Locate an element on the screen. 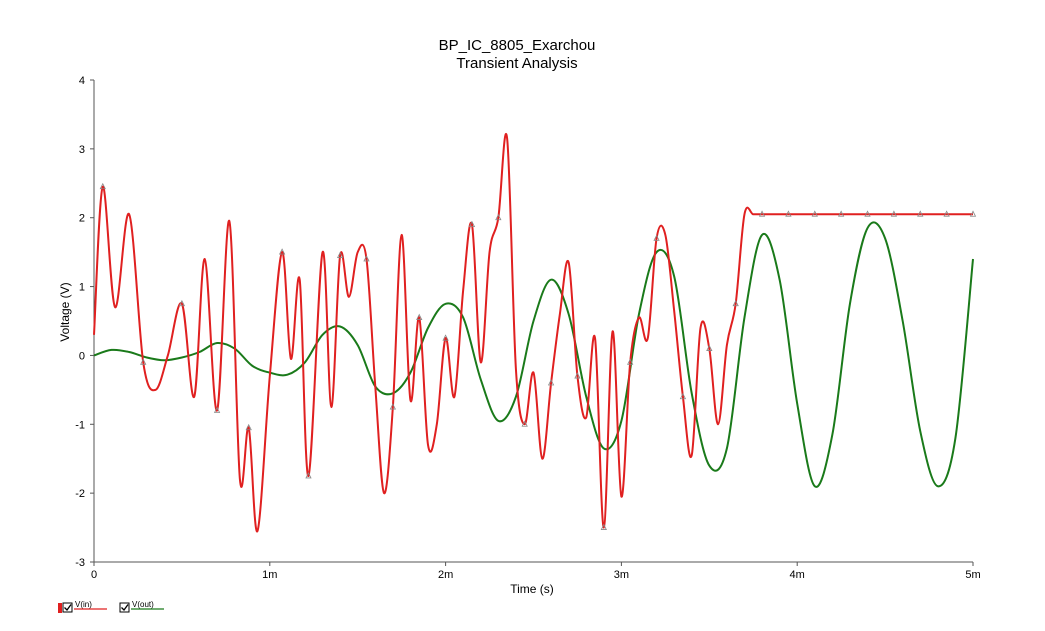 The height and width of the screenshot is (631, 1045). legend-checkbox-vin is located at coordinates (67, 607).